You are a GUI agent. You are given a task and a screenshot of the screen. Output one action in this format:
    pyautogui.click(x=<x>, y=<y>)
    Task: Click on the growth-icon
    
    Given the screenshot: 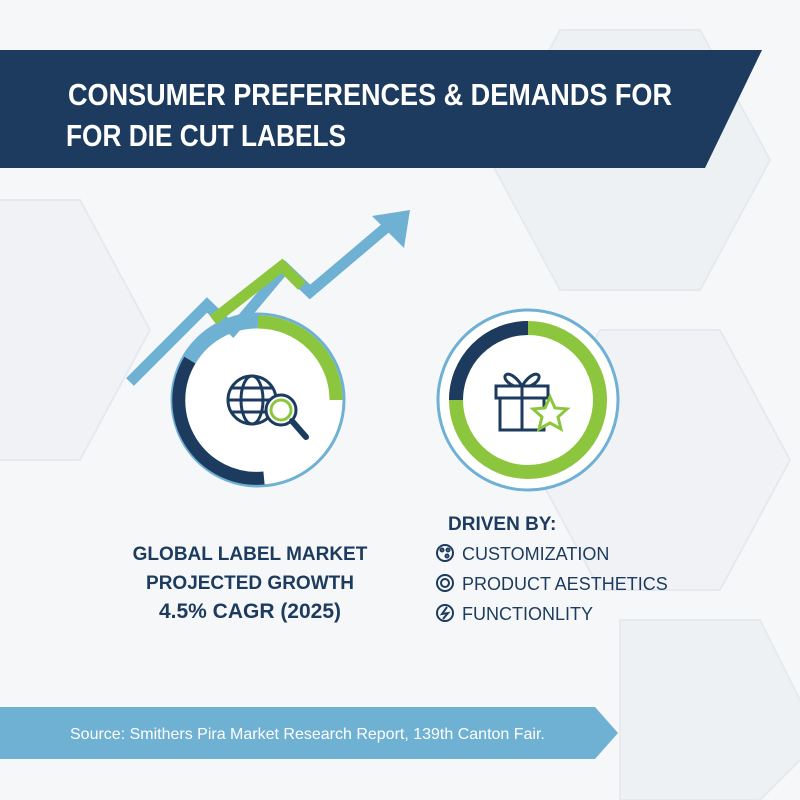 What is the action you would take?
    pyautogui.click(x=268, y=349)
    